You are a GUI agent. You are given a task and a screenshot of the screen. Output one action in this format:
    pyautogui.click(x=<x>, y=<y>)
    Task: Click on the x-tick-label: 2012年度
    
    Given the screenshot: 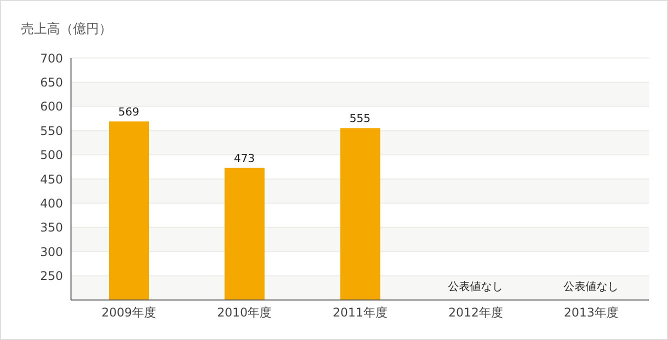 What is the action you would take?
    pyautogui.click(x=475, y=313)
    